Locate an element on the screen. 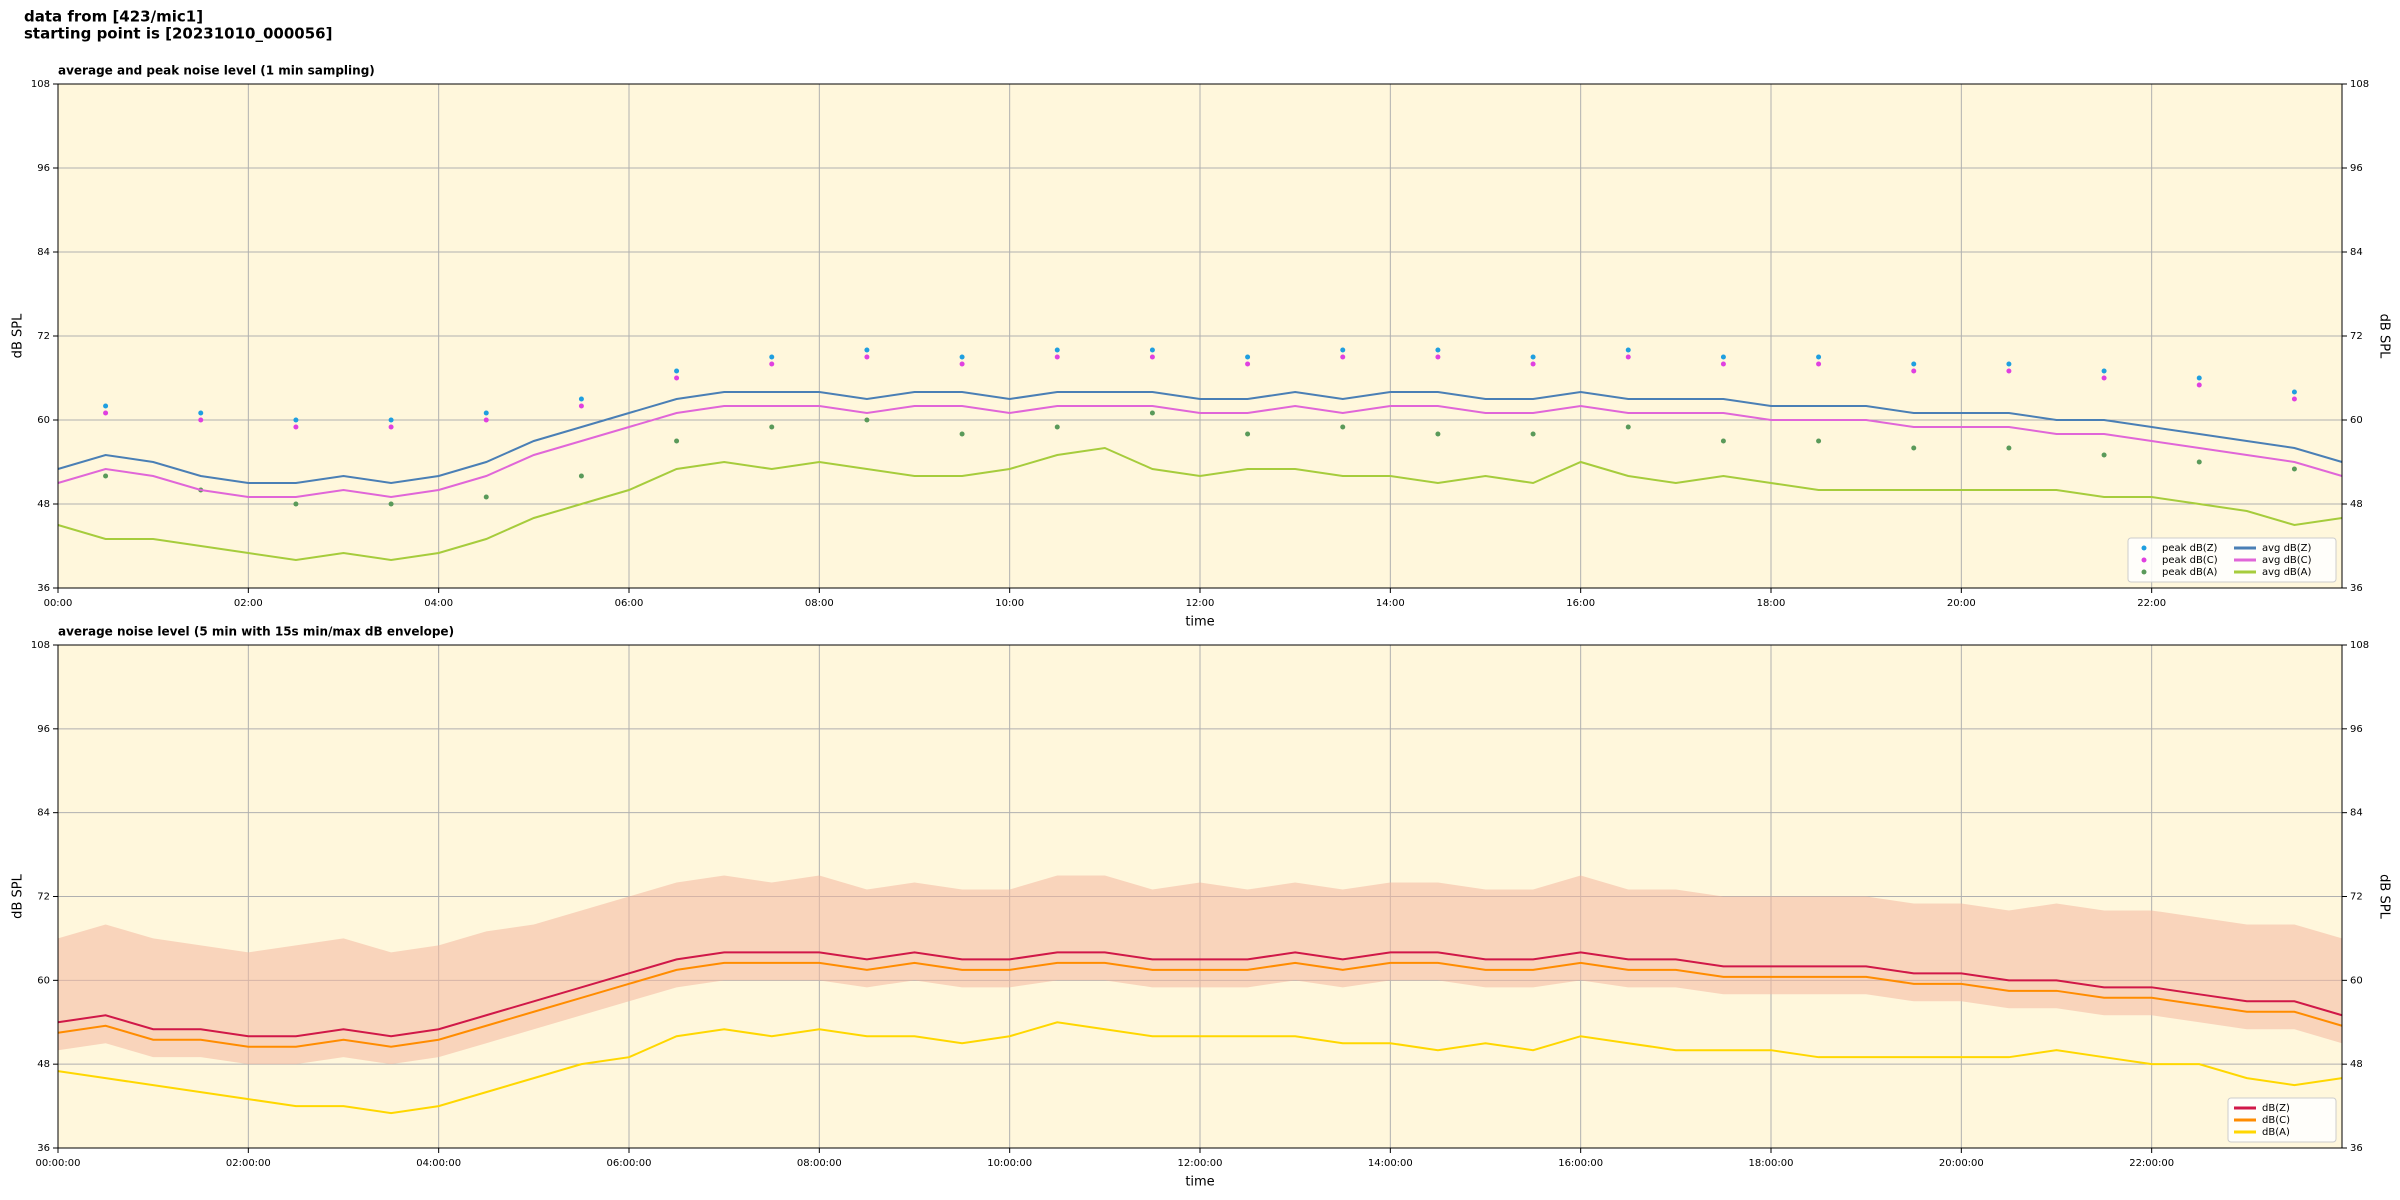  x-tick-label: 12:00:00 is located at coordinates (1200, 1163).